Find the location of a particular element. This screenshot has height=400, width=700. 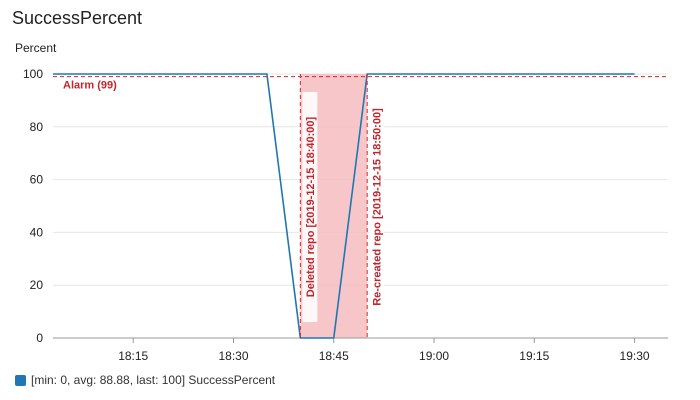

x-tick-label: 18:15 is located at coordinates (133, 356).